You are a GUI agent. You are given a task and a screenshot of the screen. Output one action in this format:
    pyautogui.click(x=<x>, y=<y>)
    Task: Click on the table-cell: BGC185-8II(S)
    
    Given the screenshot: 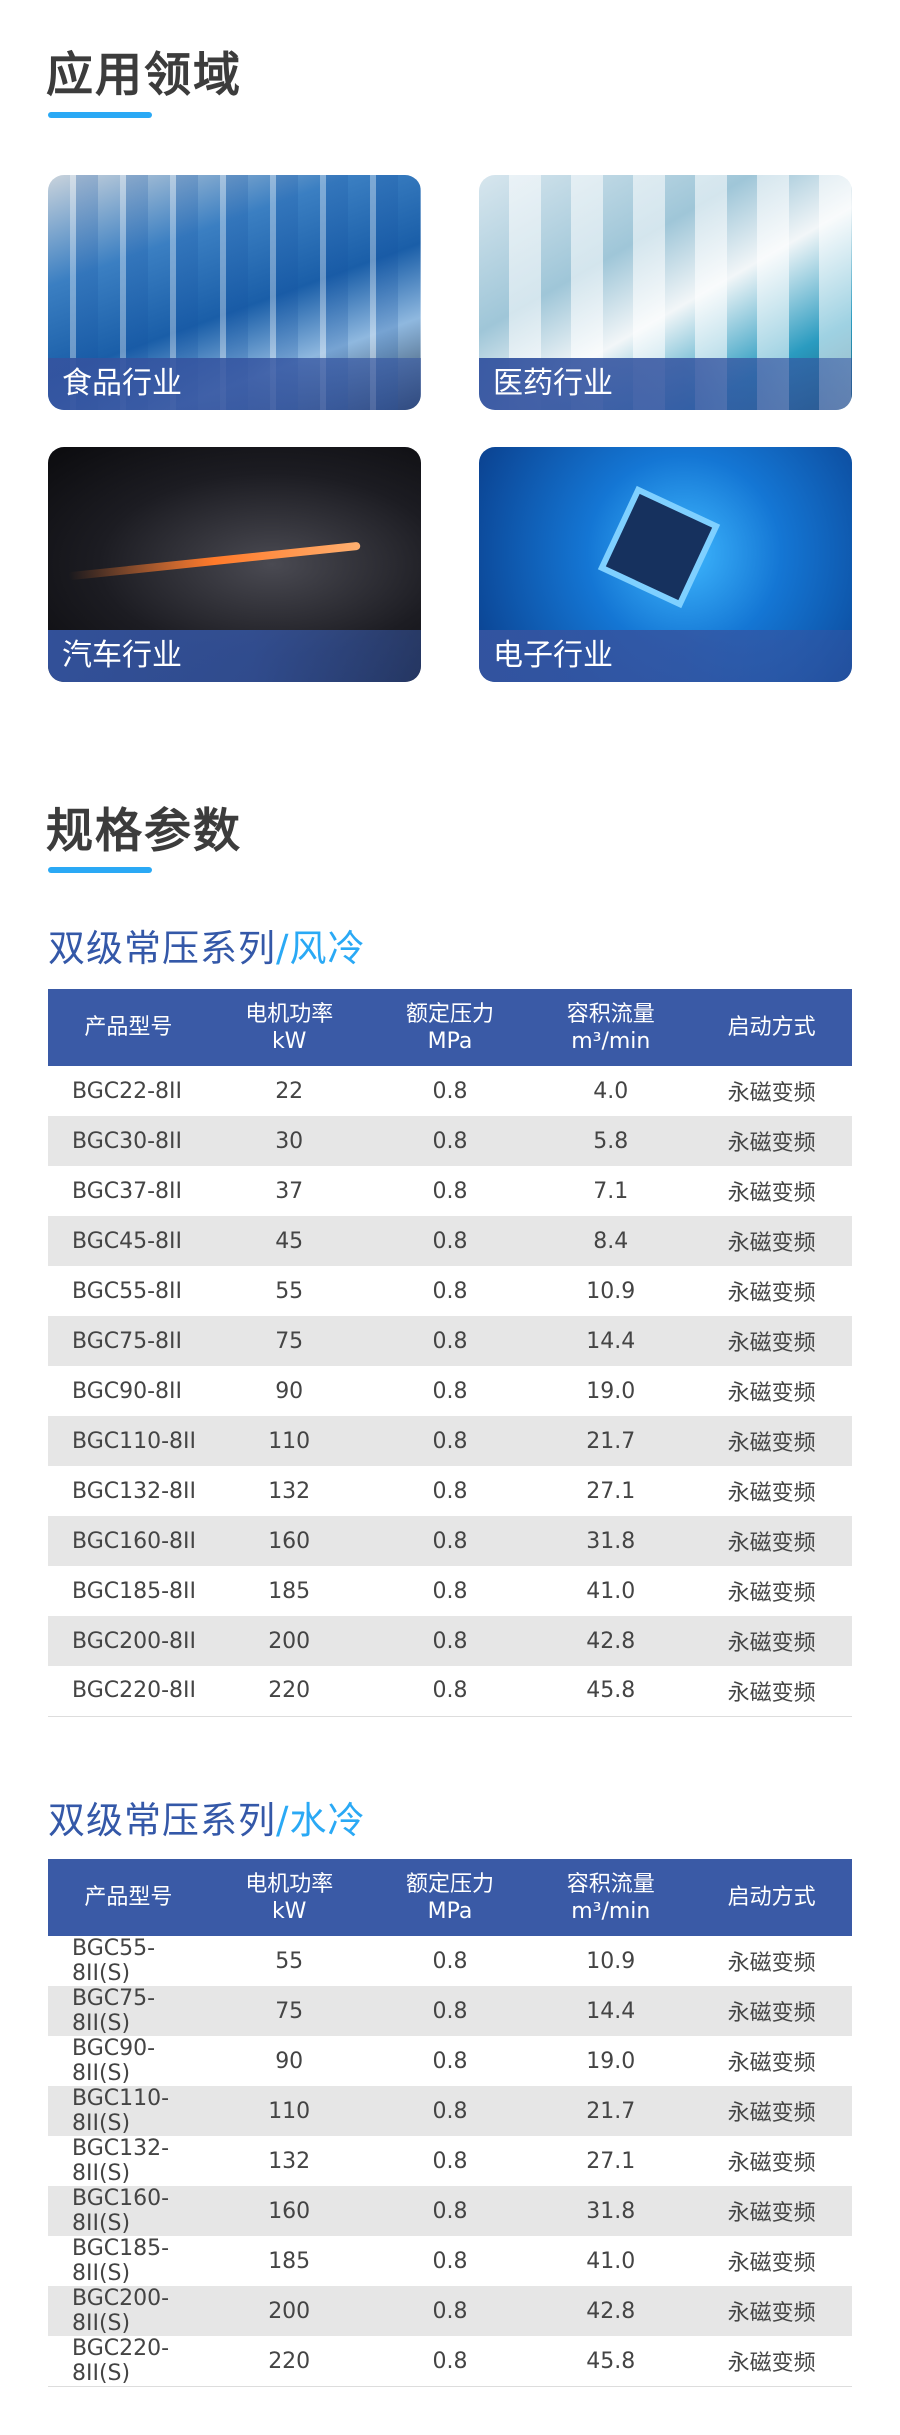 What is the action you would take?
    pyautogui.click(x=121, y=2261)
    